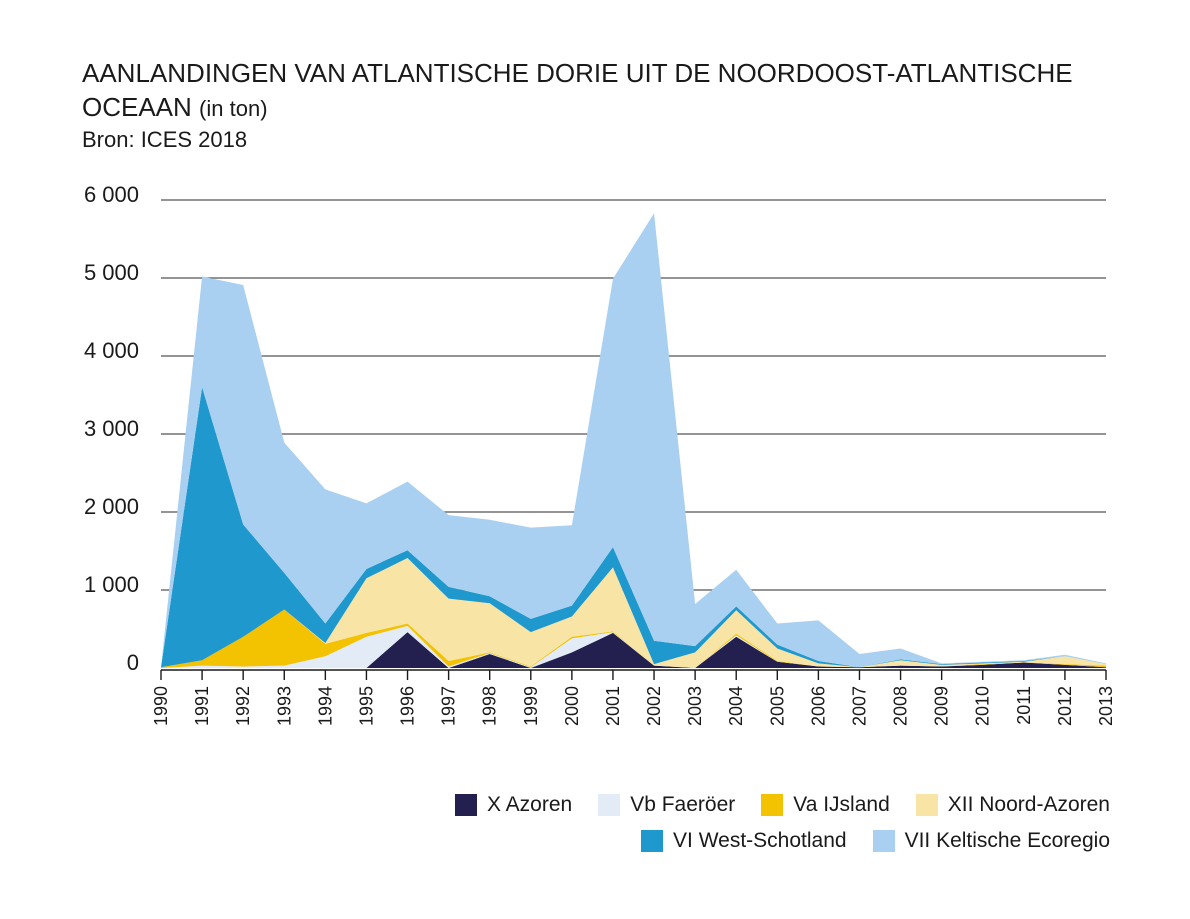  What do you see at coordinates (942, 706) in the screenshot?
I see `x-tick-label: 2009` at bounding box center [942, 706].